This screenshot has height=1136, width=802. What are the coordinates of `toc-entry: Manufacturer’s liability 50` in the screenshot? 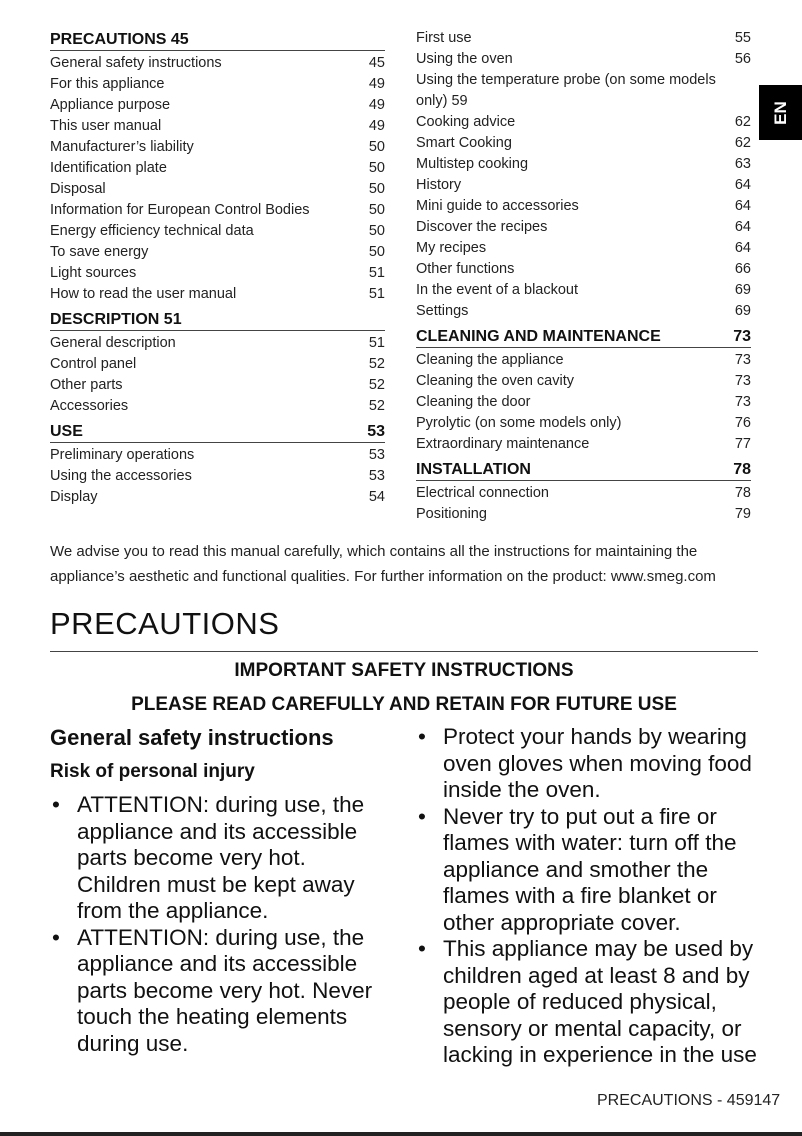 It's located at (217, 147).